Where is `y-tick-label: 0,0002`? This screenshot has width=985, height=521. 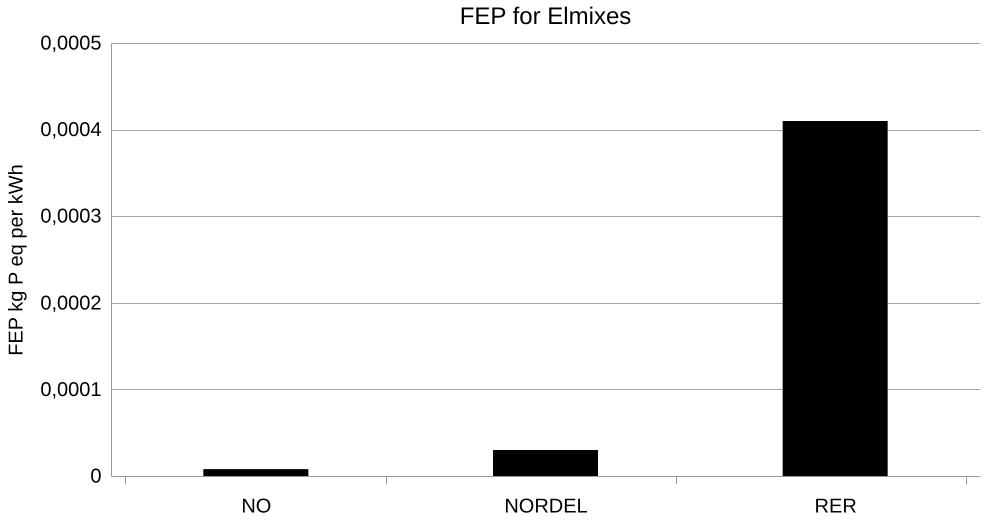 y-tick-label: 0,0002 is located at coordinates (71, 303).